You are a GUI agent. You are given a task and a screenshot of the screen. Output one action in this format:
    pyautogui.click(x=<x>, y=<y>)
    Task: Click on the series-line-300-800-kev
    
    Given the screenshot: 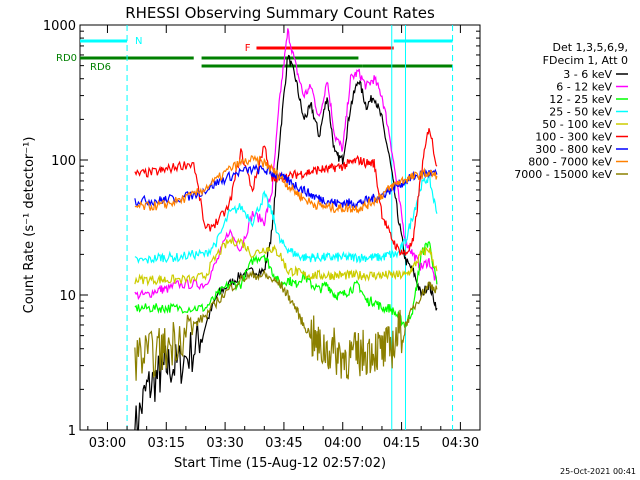 What is the action you would take?
    pyautogui.click(x=286, y=186)
    